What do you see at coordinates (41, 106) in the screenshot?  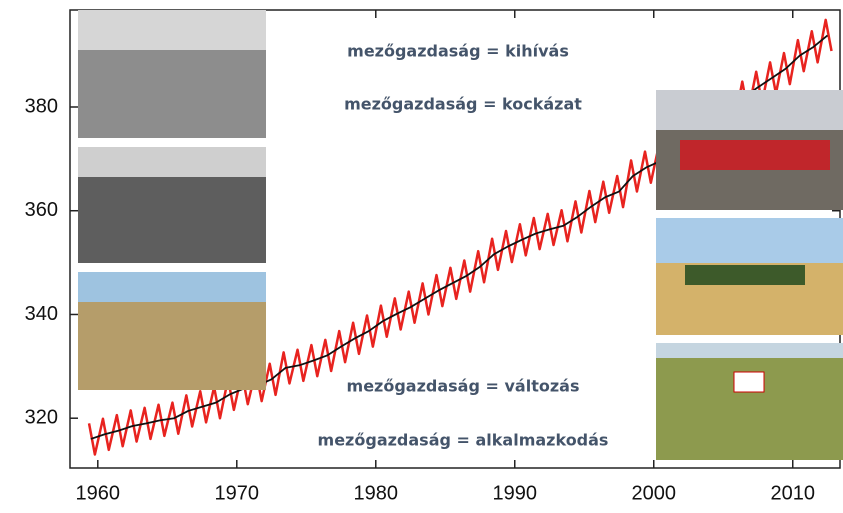 I see `y-tick-label: 380` at bounding box center [41, 106].